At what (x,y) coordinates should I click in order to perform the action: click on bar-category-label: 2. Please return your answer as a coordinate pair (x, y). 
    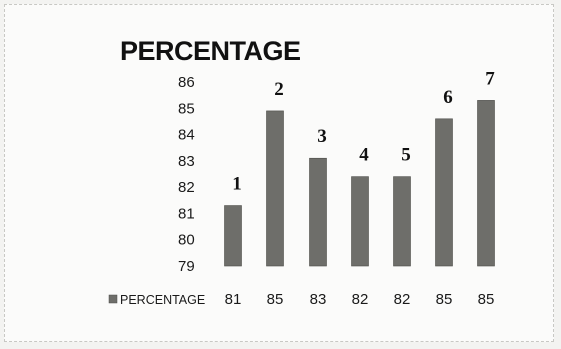
    Looking at the image, I should click on (279, 89).